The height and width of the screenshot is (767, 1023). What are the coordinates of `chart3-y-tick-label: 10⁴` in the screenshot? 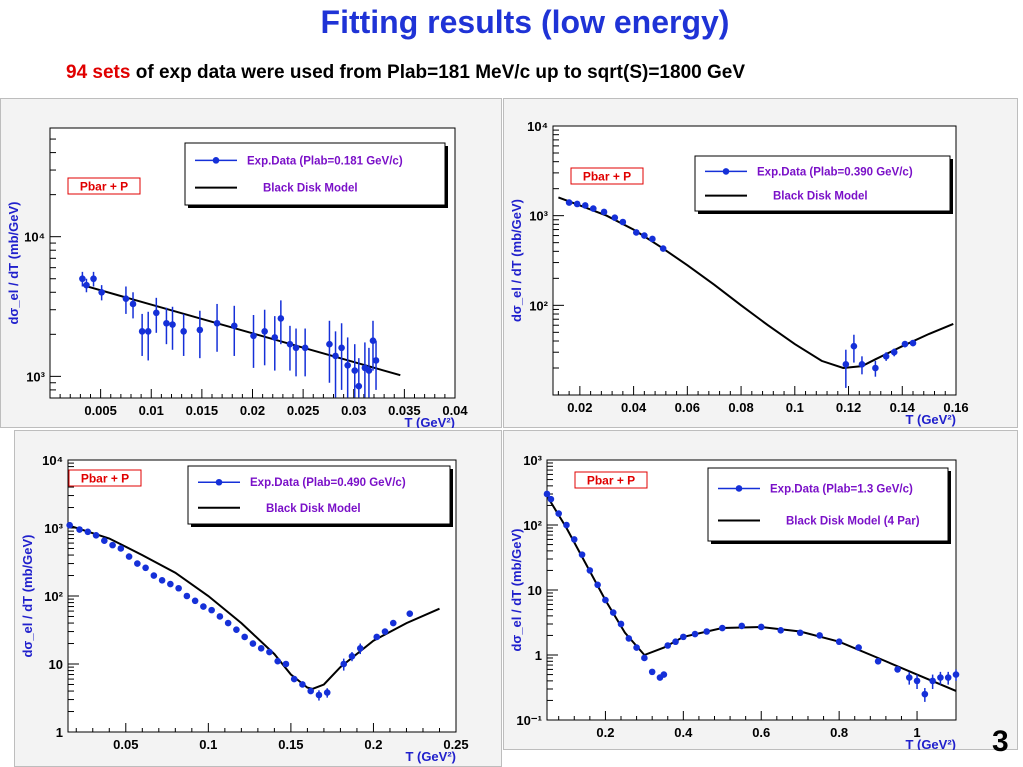 It's located at (52, 460).